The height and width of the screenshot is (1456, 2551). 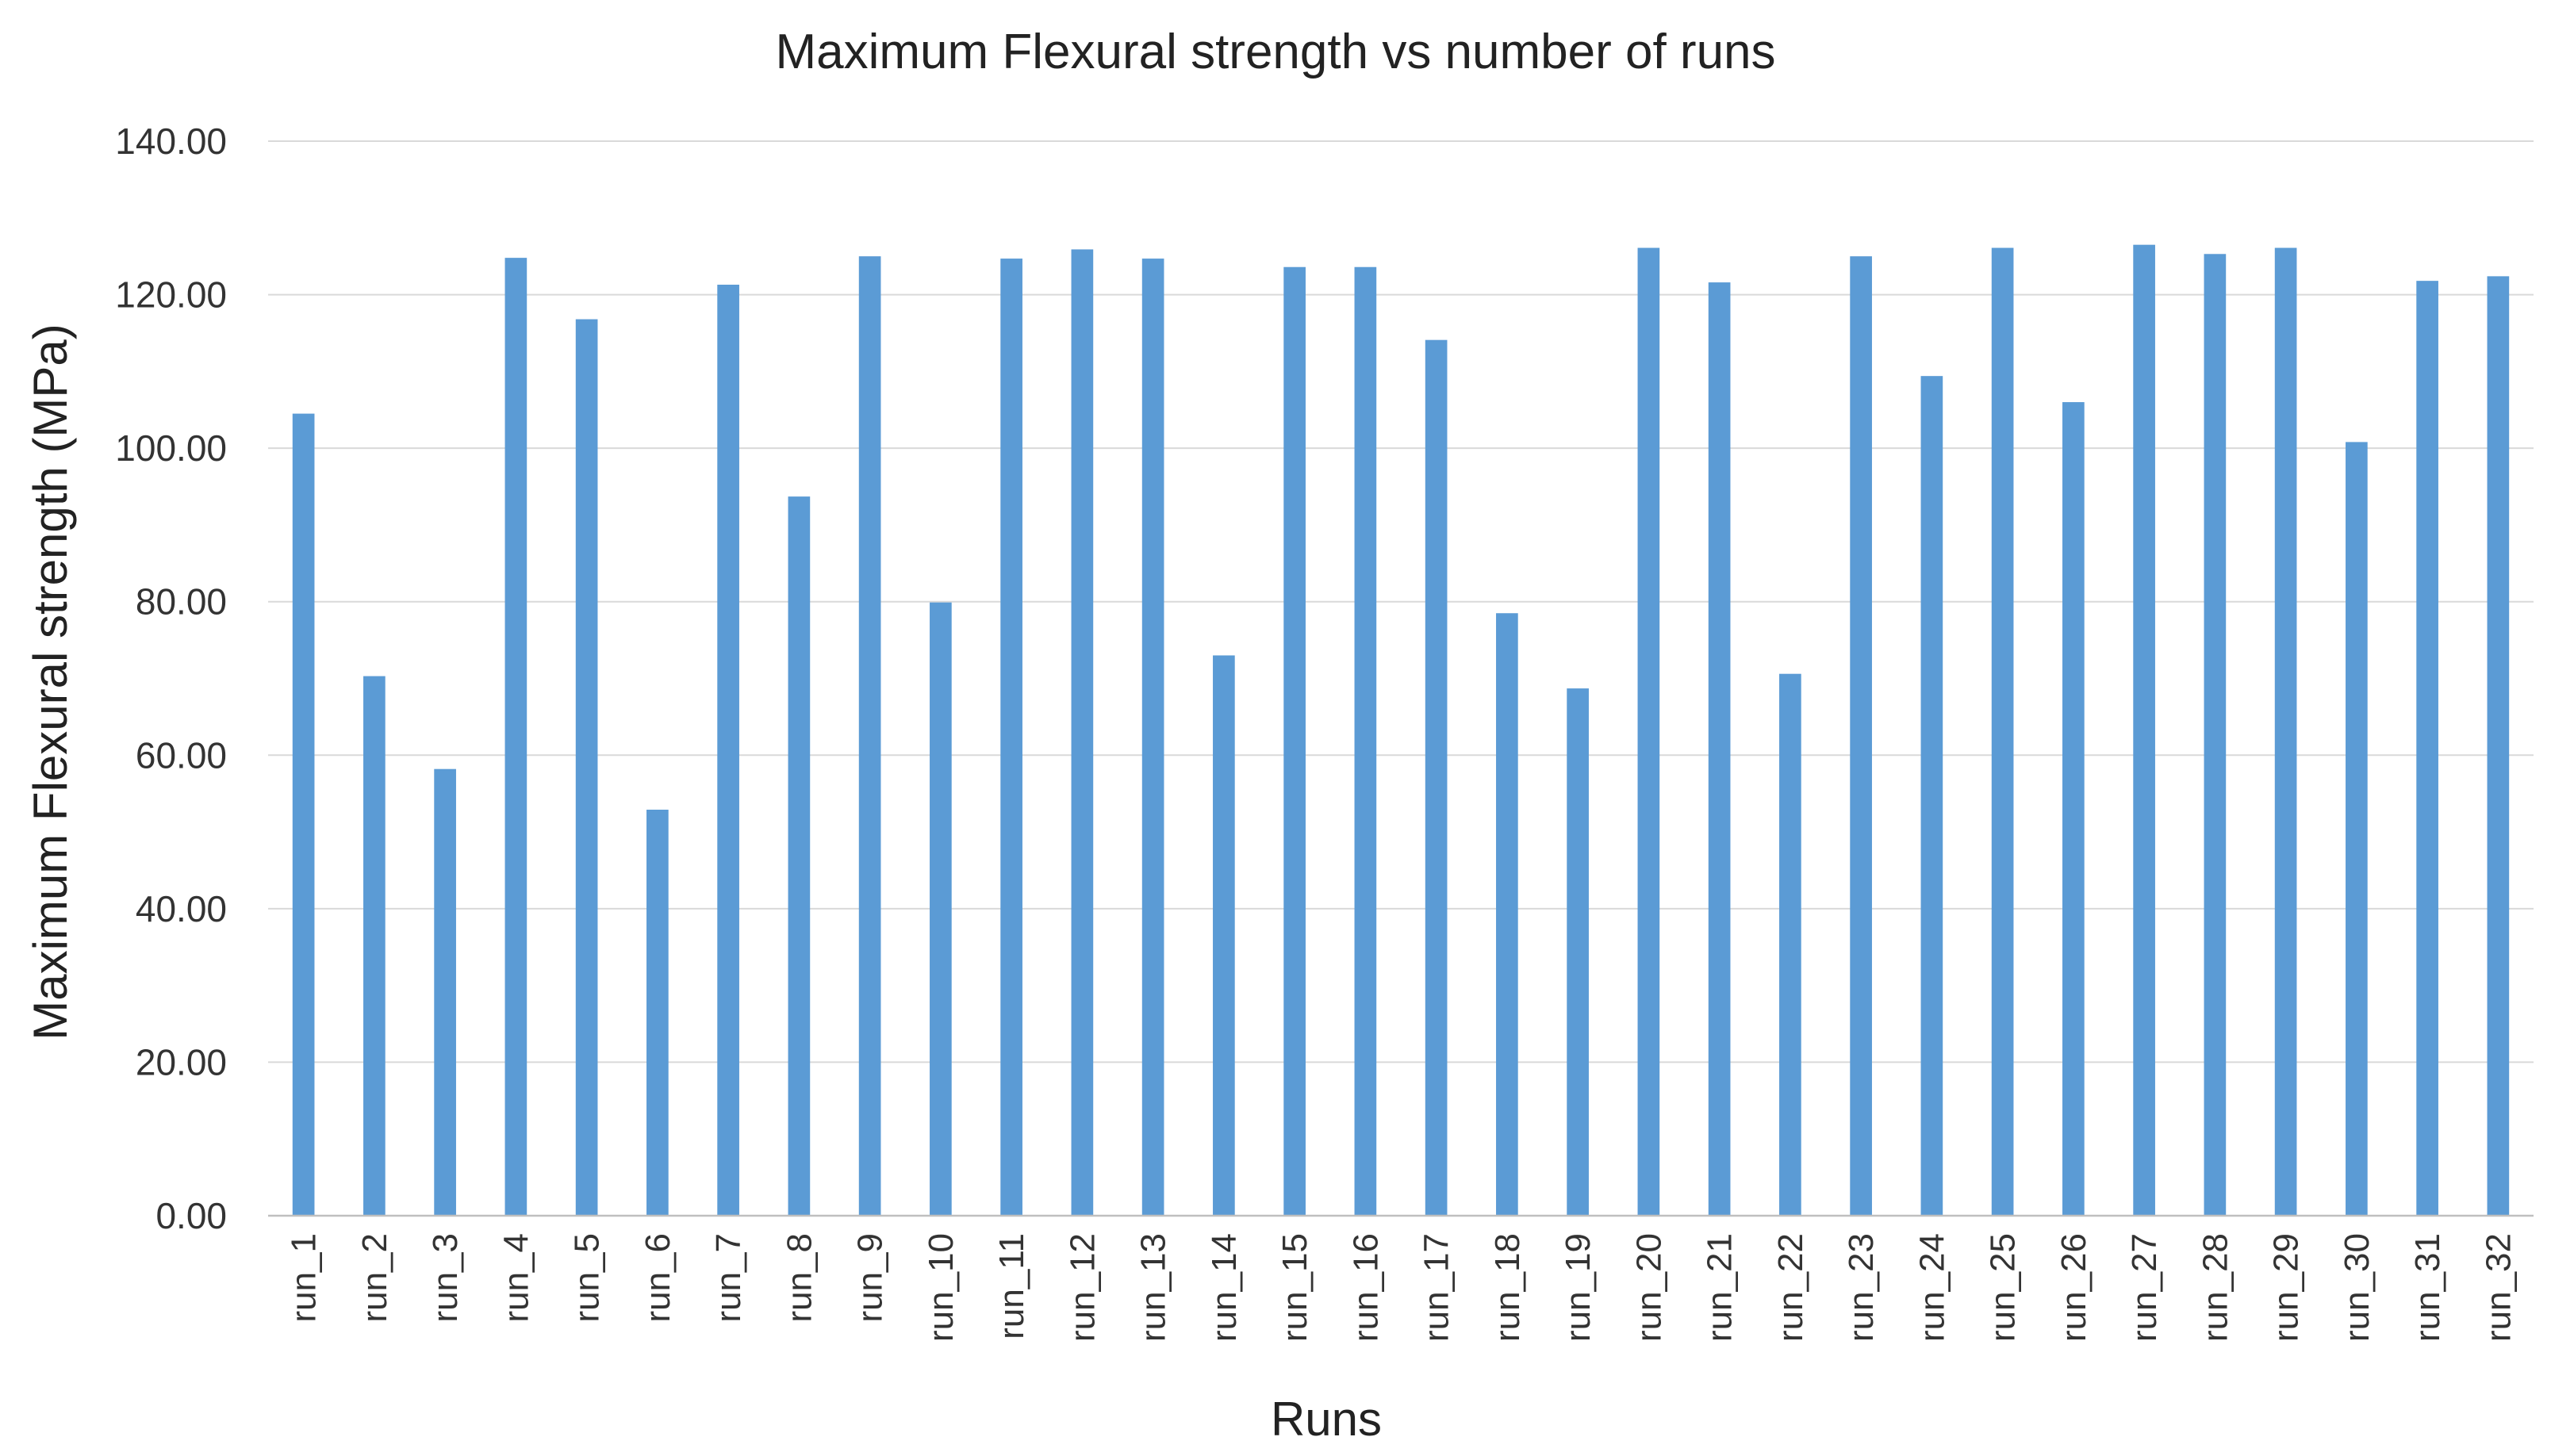 What do you see at coordinates (191, 1215) in the screenshot?
I see `y-tick-label: 0.00` at bounding box center [191, 1215].